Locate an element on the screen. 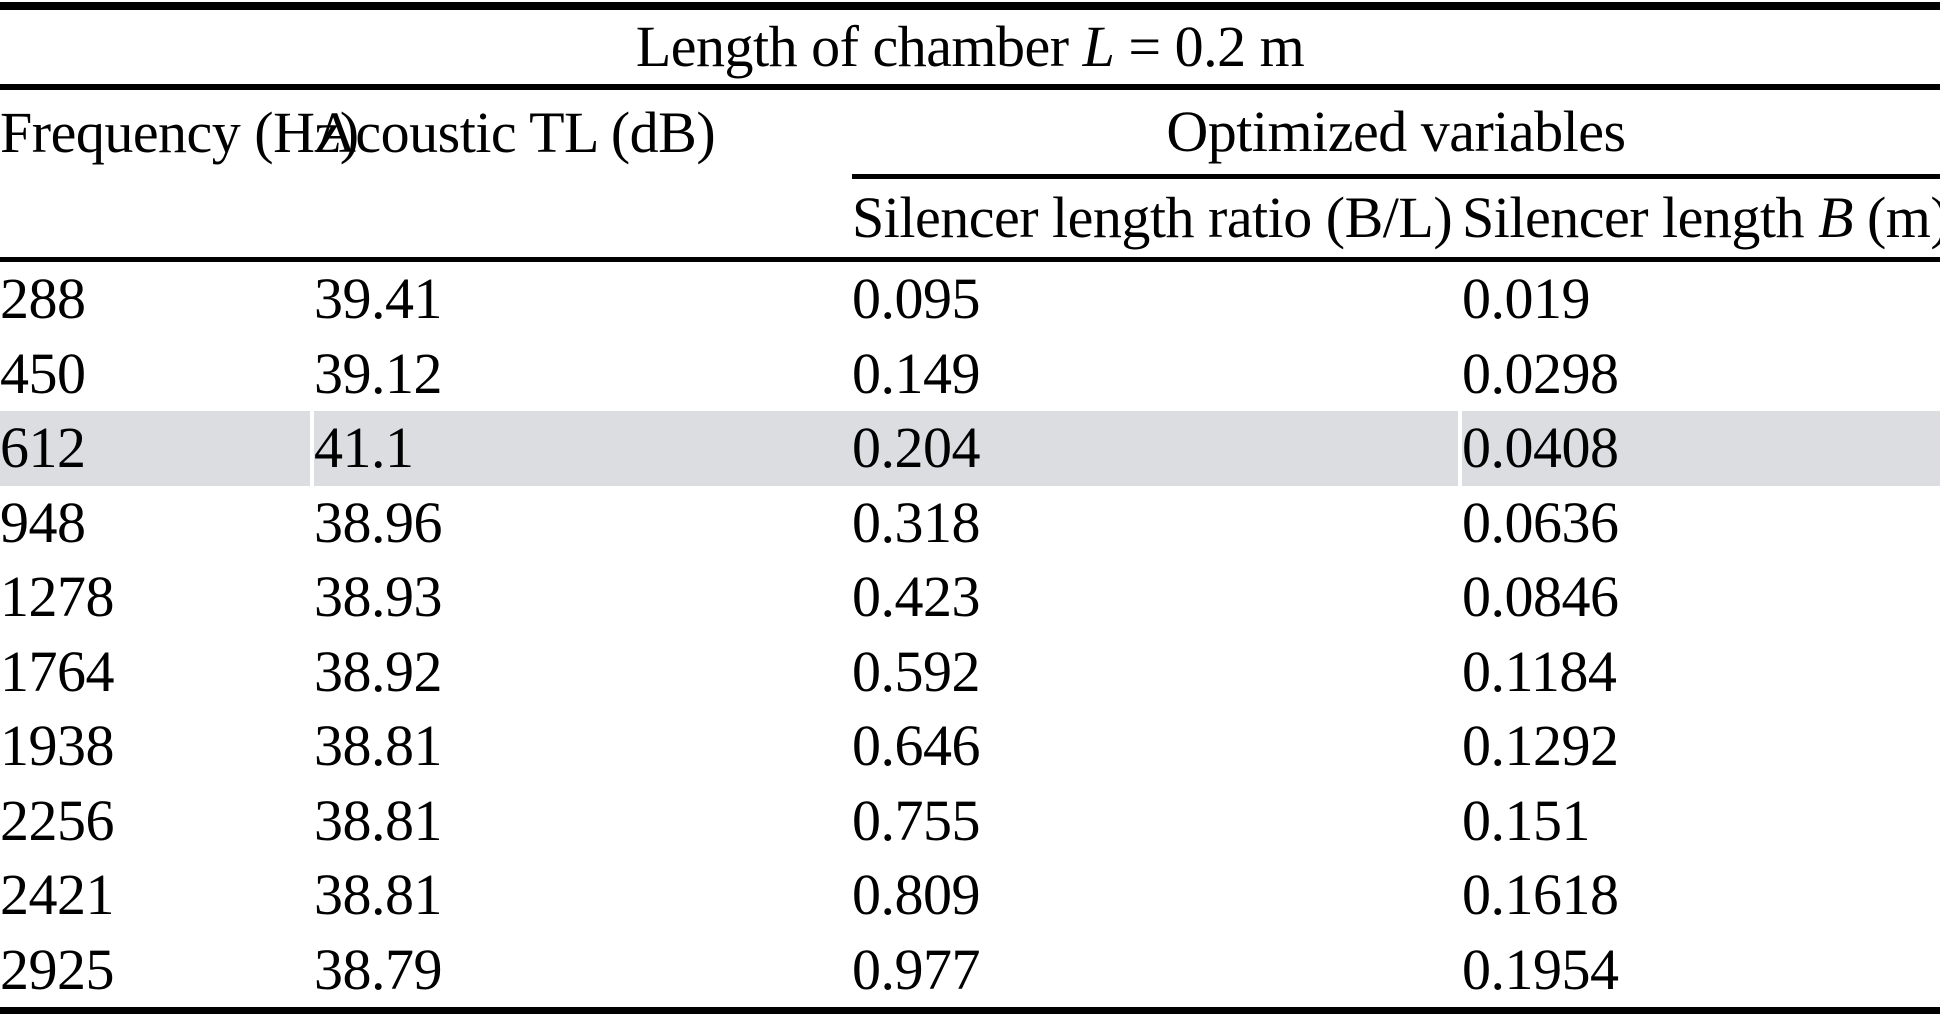 The width and height of the screenshot is (1940, 1017). col-header-silencer-length-b: Silencer length B (m) is located at coordinates (1701, 219).